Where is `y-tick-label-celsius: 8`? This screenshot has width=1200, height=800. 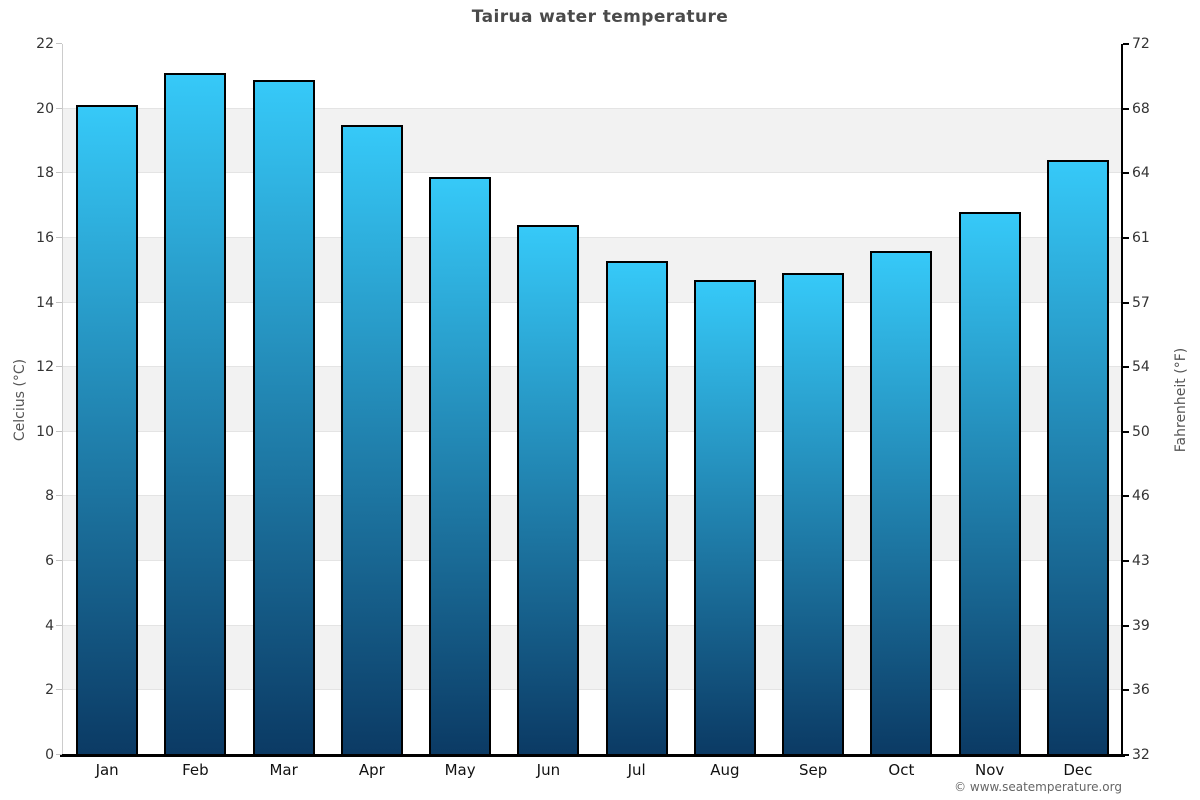
y-tick-label-celsius: 8 is located at coordinates (49, 496).